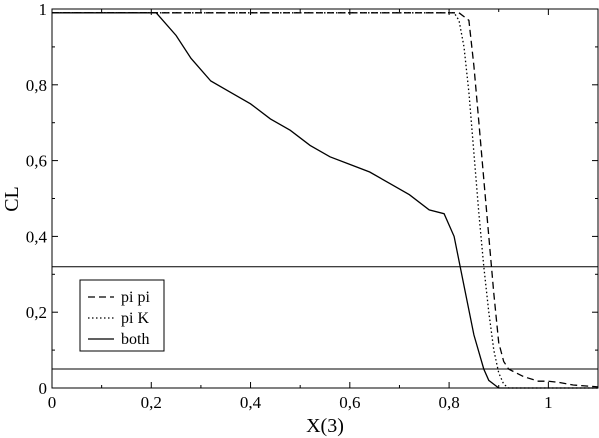 This screenshot has height=438, width=599. I want to click on x-tick-label: 0,4, so click(251, 402).